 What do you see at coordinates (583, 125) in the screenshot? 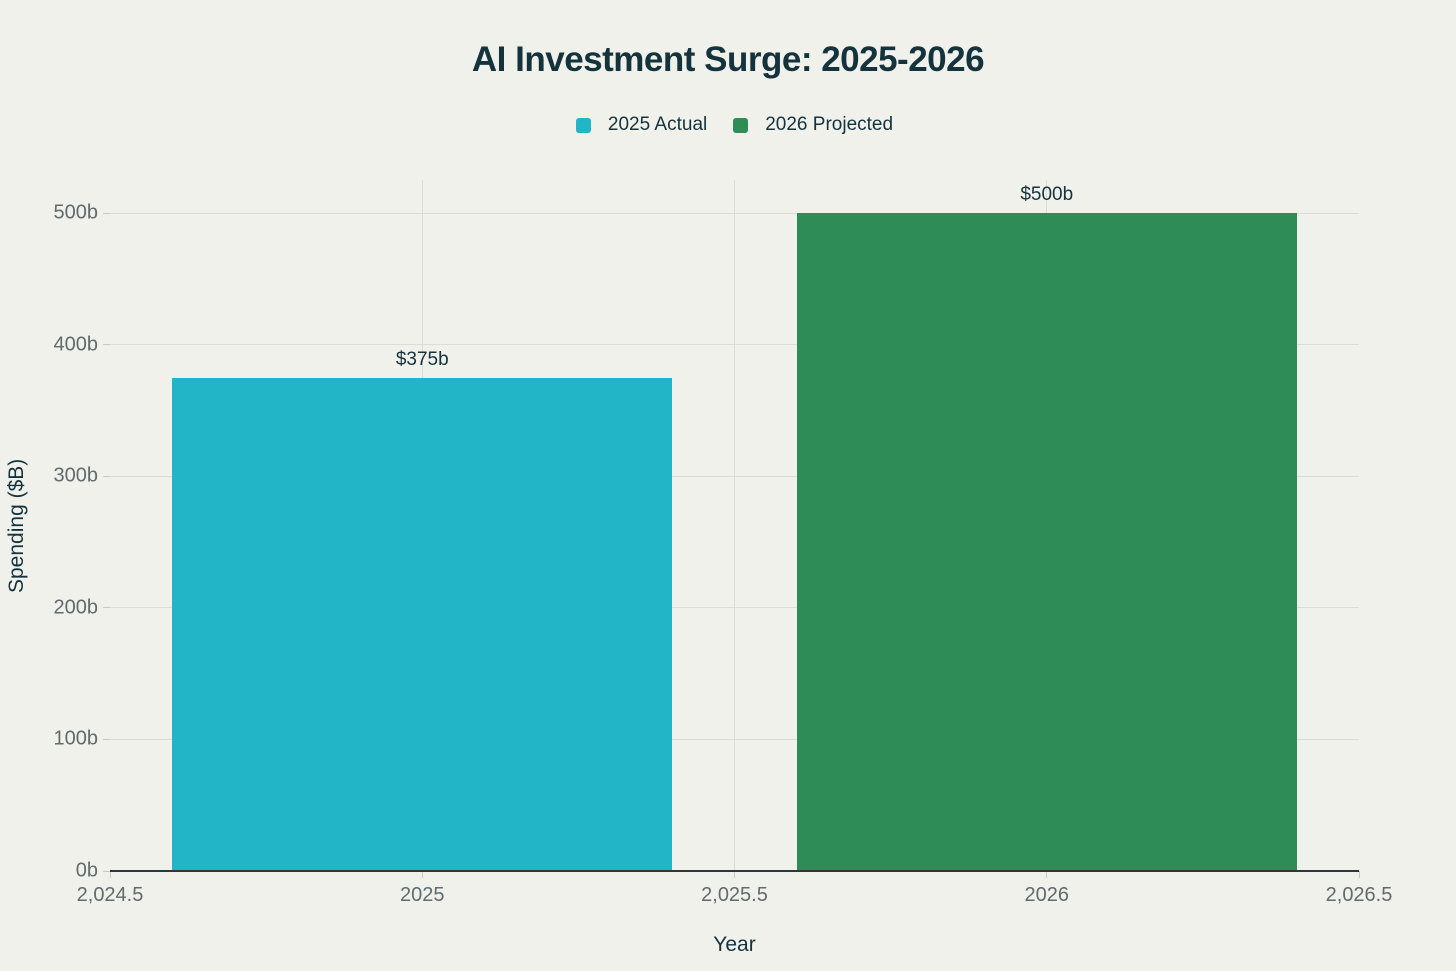
I see `legend-swatch-teal-icon` at bounding box center [583, 125].